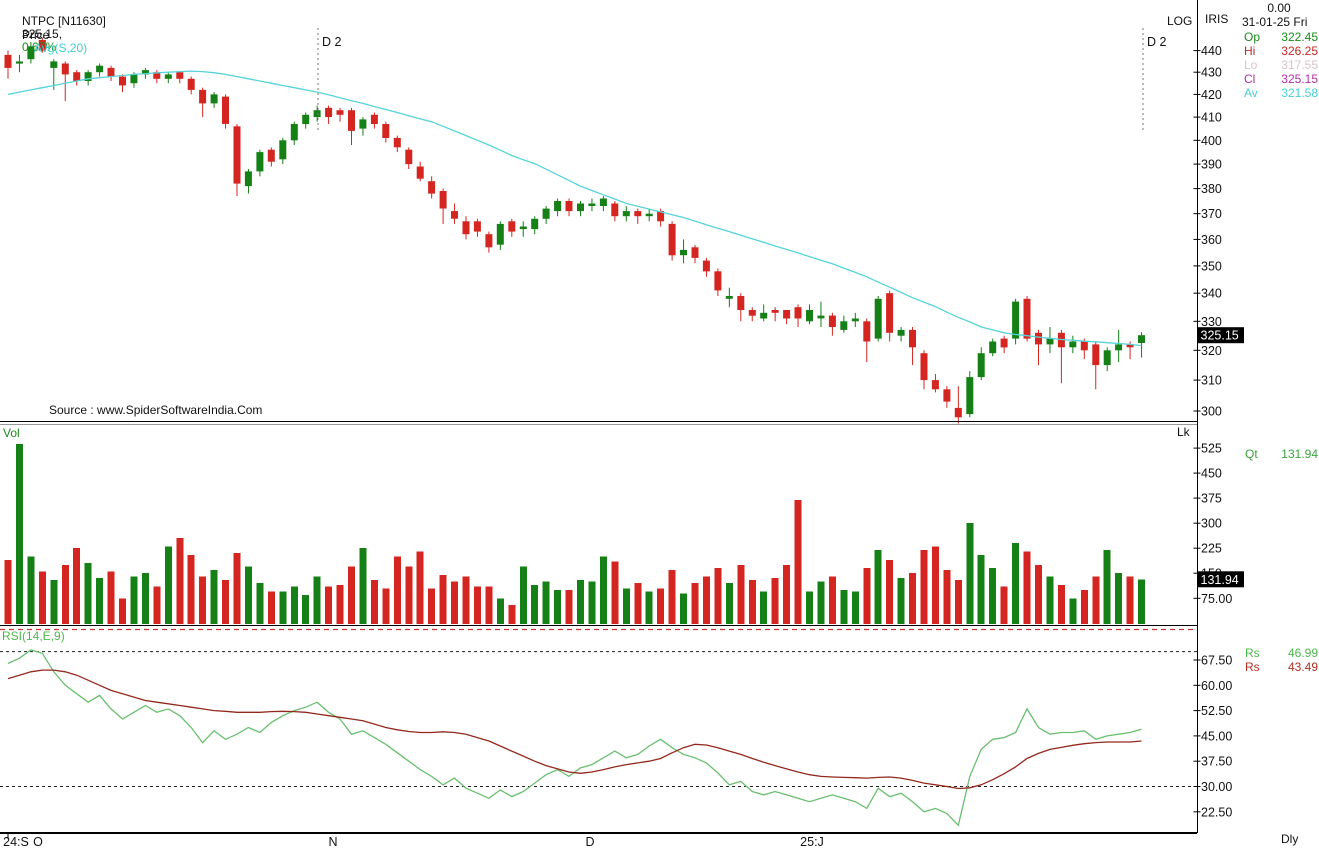  I want to click on price-axis-label: 380, so click(1211, 189).